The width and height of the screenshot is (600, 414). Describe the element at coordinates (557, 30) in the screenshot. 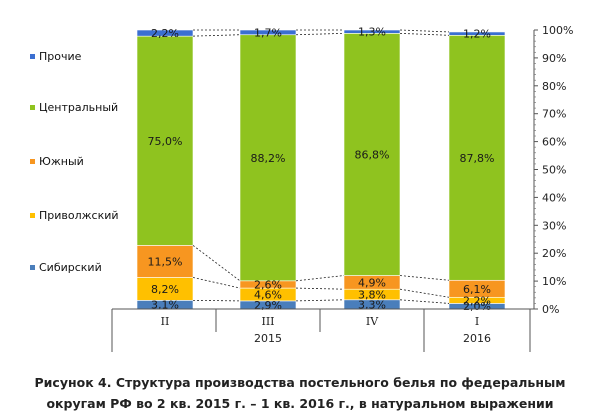

I see `y-tick-label: 100%` at that location.